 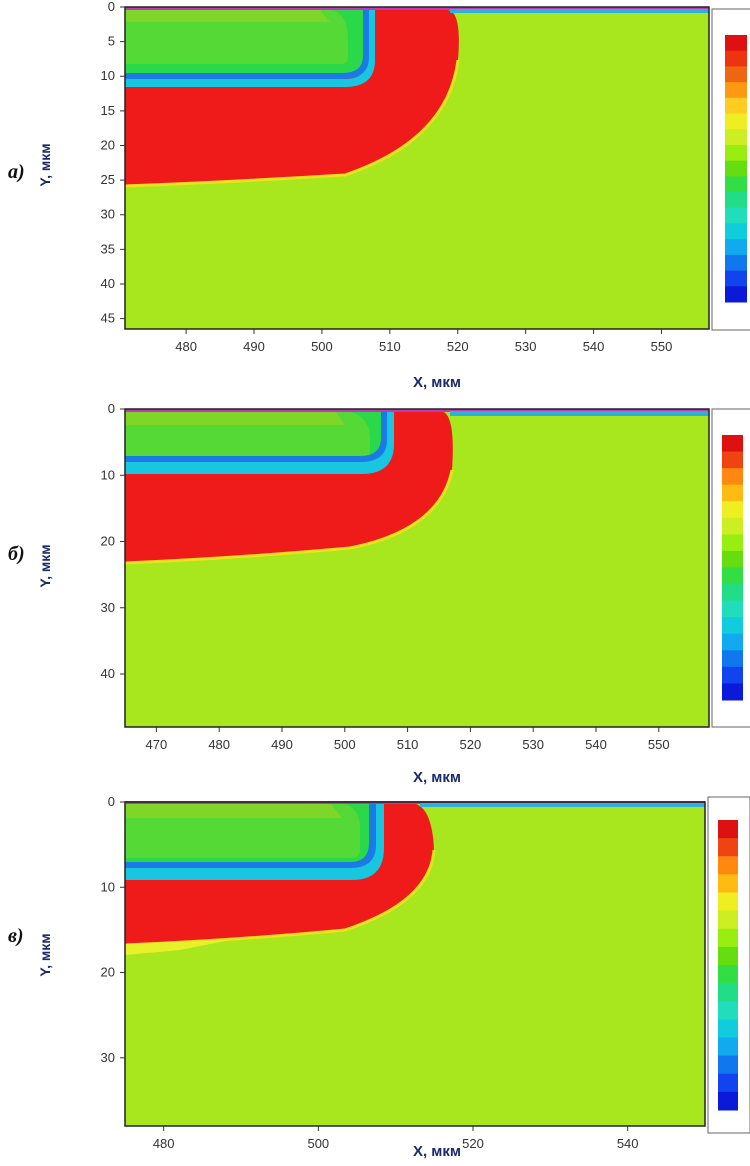 What do you see at coordinates (111, 41) in the screenshot?
I see `y-tick-label: 5` at bounding box center [111, 41].